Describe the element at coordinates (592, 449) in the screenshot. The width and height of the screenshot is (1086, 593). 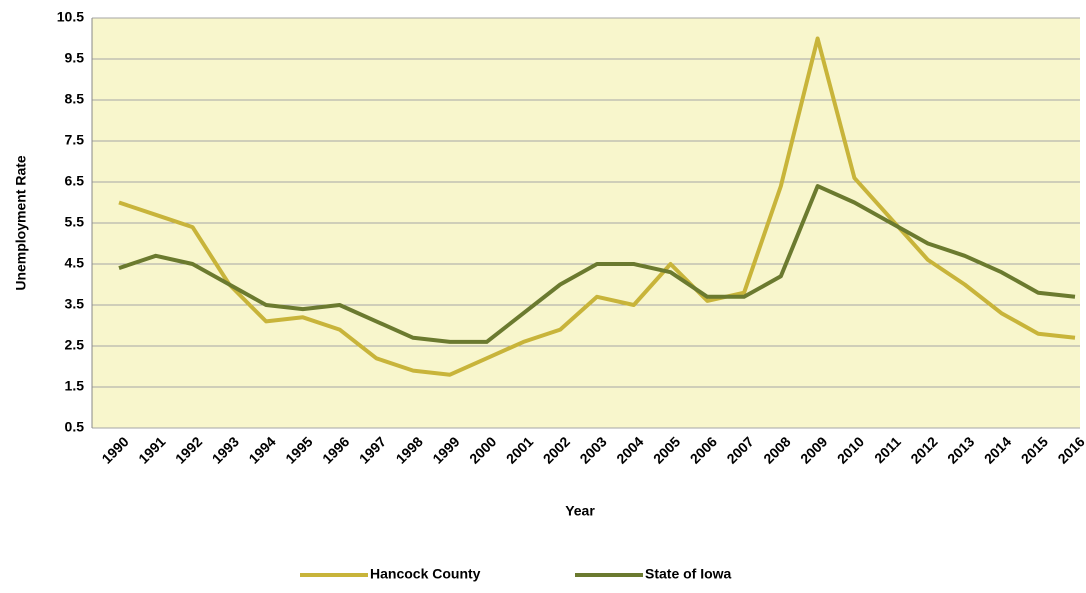
I see `x-tick-label: 2003` at that location.